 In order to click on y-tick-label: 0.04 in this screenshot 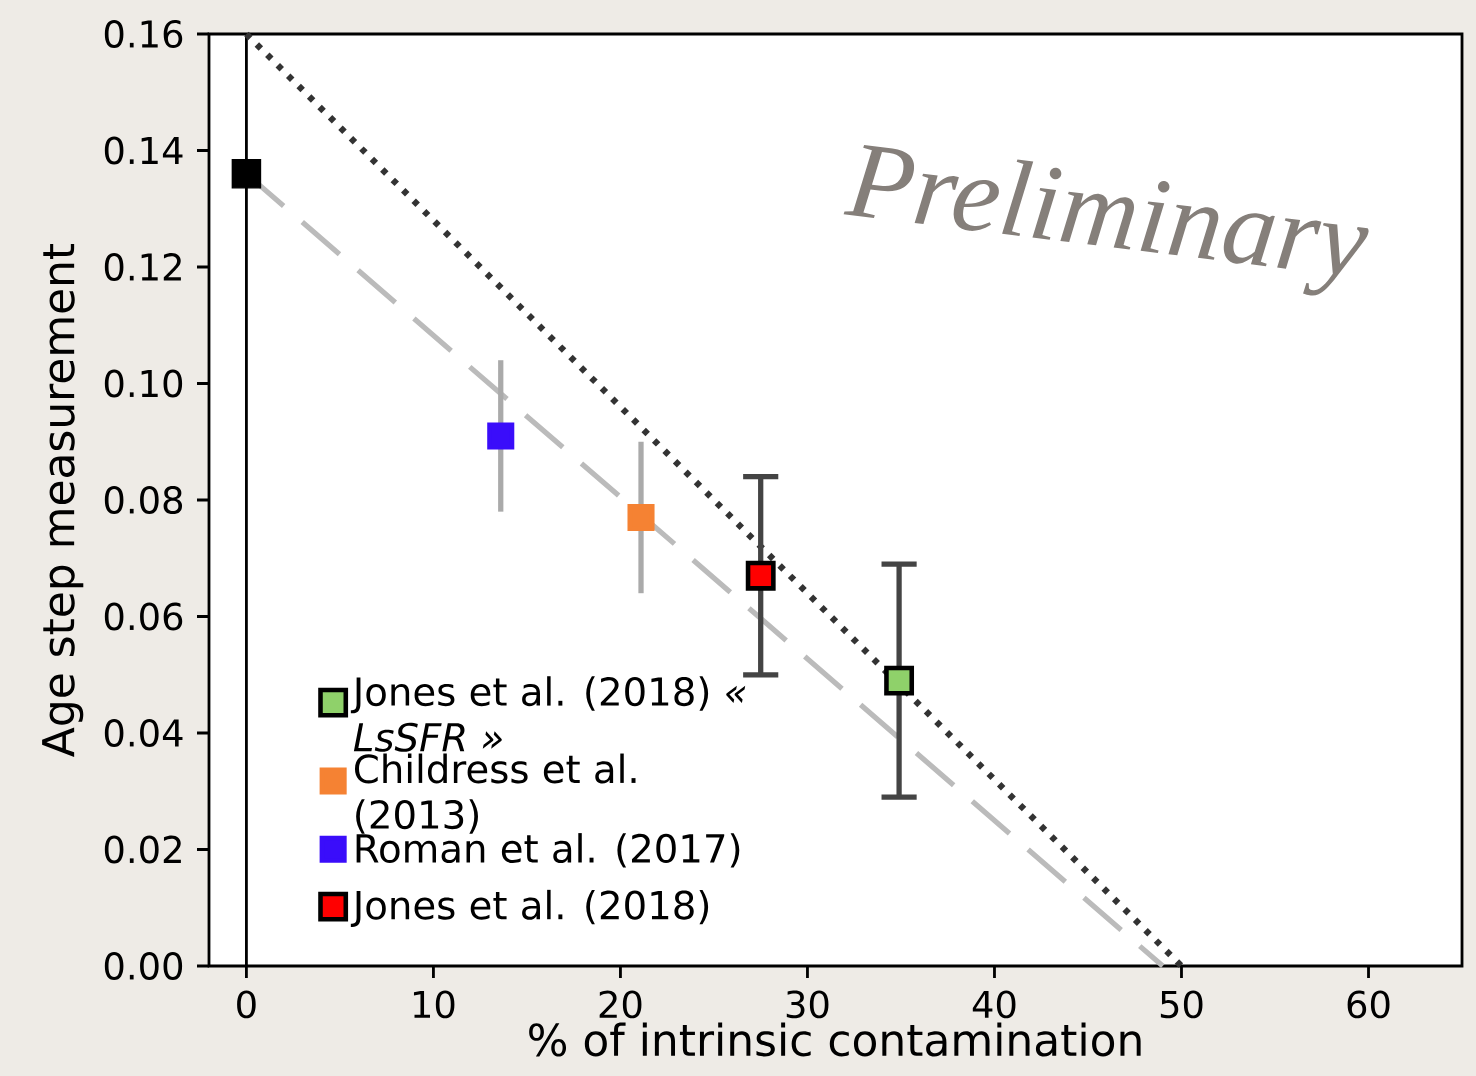, I will do `click(143, 733)`.